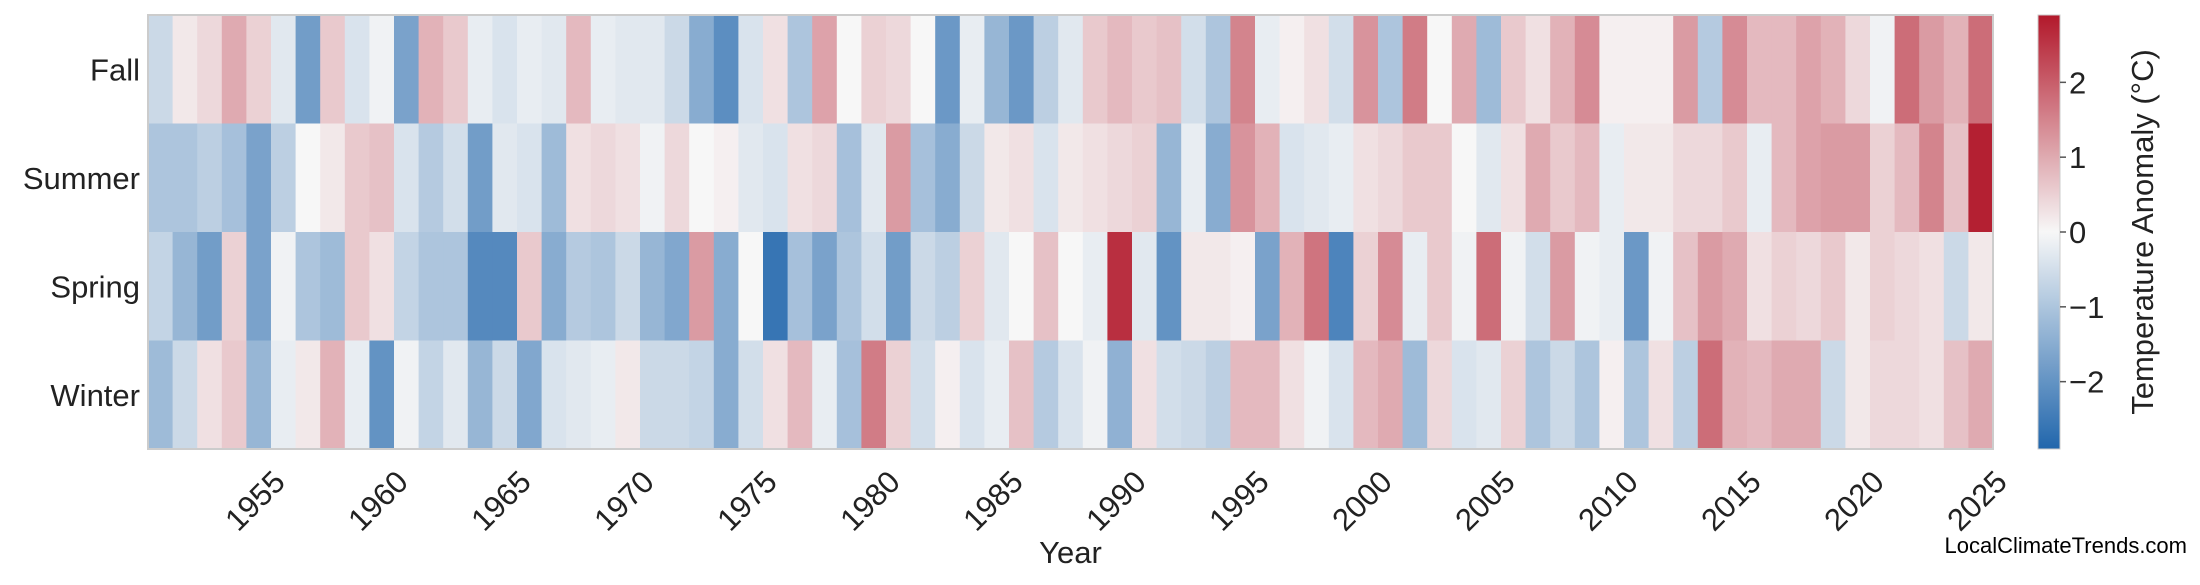 The height and width of the screenshot is (585, 2200). What do you see at coordinates (259, 178) in the screenshot?
I see `heatmap-cell-summer-1954` at bounding box center [259, 178].